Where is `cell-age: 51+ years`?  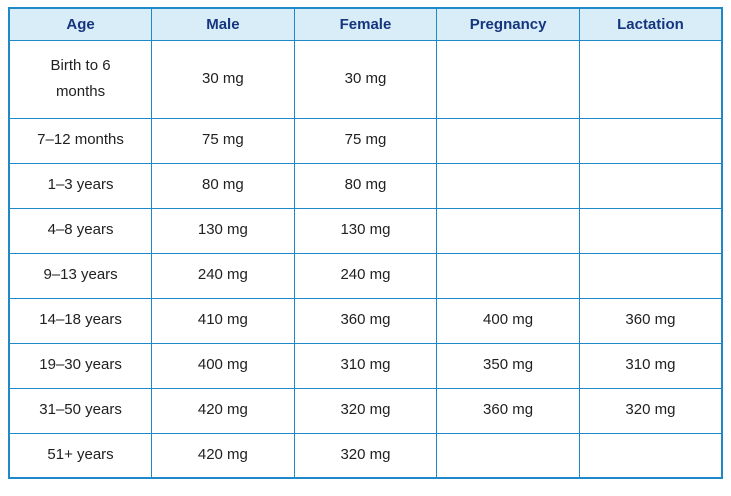 cell-age: 51+ years is located at coordinates (80, 455).